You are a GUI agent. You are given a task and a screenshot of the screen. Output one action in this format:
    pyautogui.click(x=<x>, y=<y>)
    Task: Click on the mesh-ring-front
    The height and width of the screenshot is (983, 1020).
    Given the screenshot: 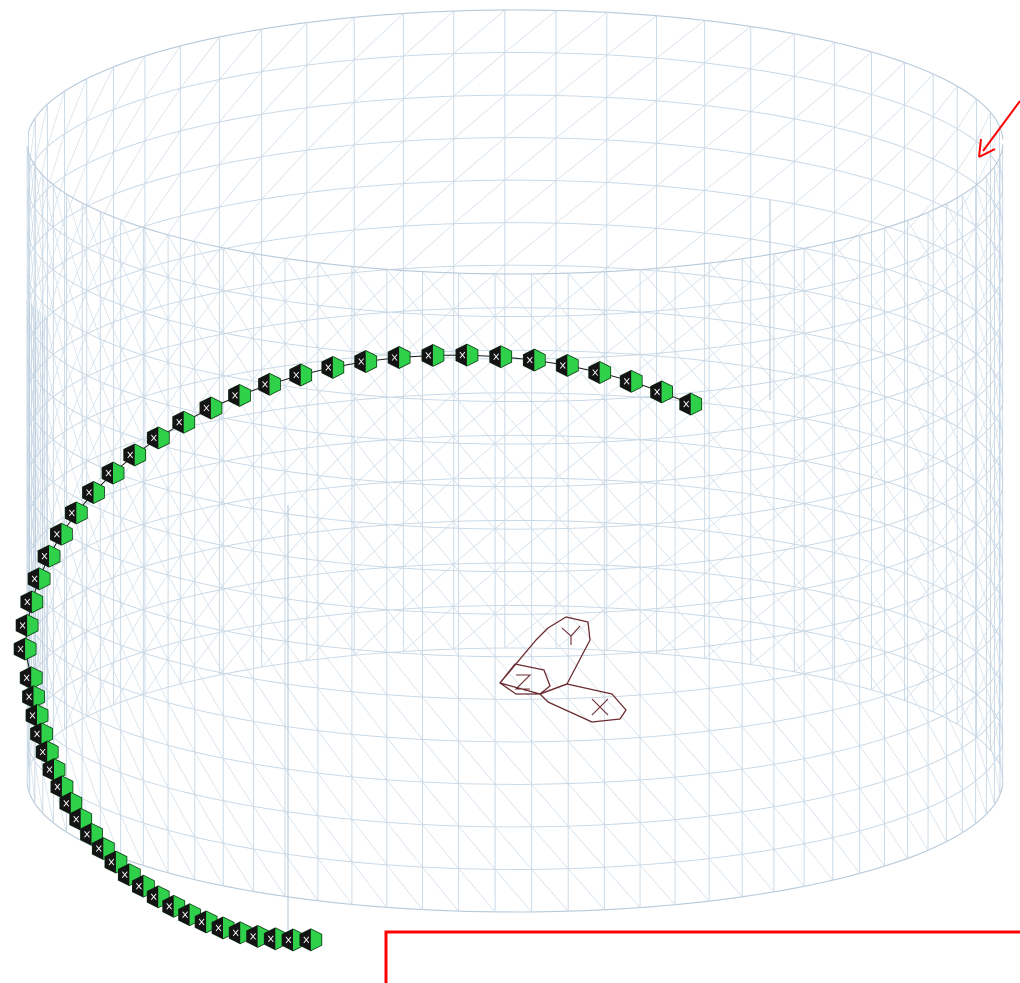 What is the action you would take?
    pyautogui.click(x=515, y=592)
    